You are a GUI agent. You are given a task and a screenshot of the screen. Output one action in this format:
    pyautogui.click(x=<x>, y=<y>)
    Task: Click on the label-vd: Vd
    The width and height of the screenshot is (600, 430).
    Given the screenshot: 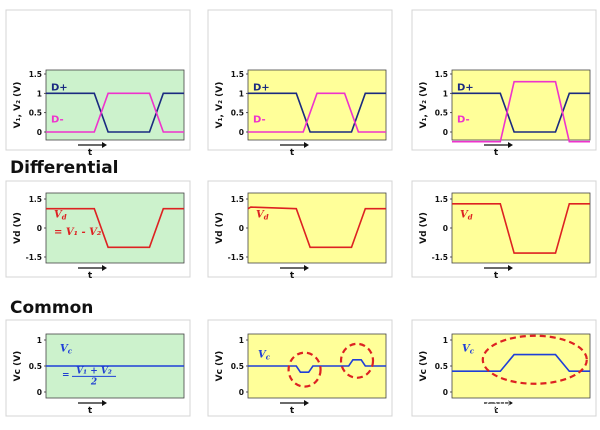 What is the action you would take?
    pyautogui.click(x=262, y=215)
    